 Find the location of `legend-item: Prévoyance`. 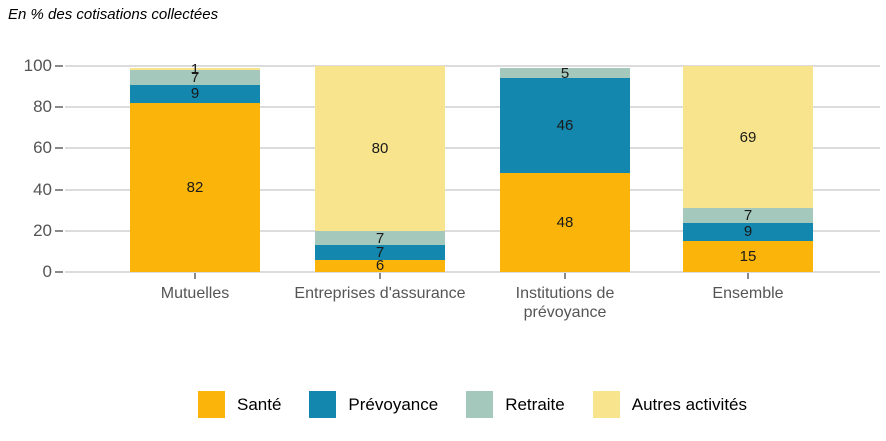

legend-item: Prévoyance is located at coordinates (373, 404).